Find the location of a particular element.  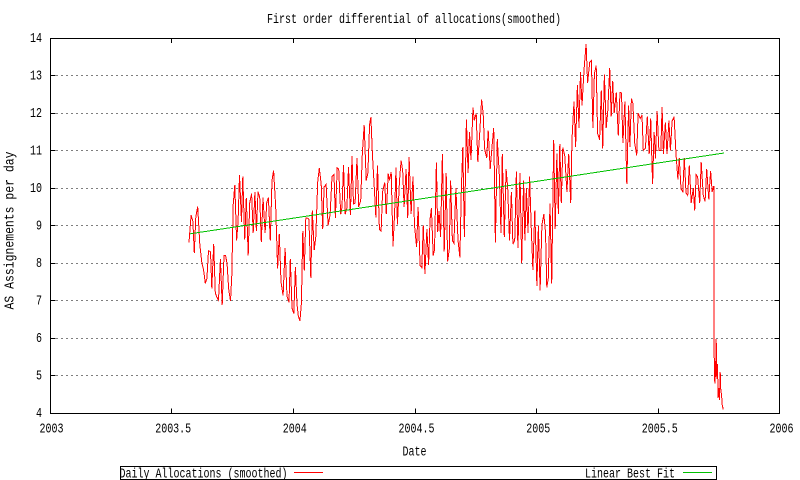

svg-text: 10 is located at coordinates (36, 189).